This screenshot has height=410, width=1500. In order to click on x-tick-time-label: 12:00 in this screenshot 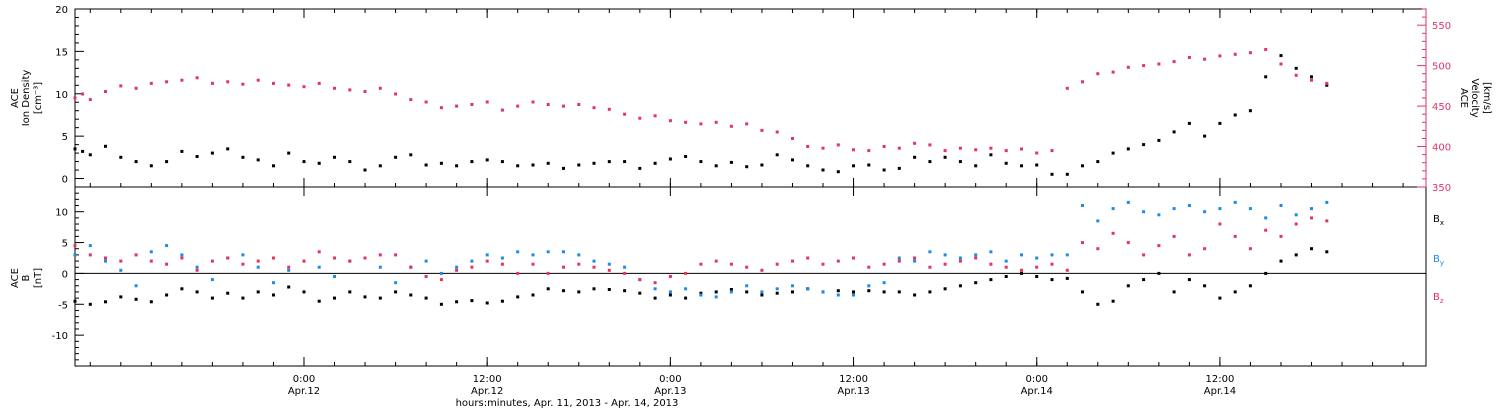, I will do `click(1220, 379)`.